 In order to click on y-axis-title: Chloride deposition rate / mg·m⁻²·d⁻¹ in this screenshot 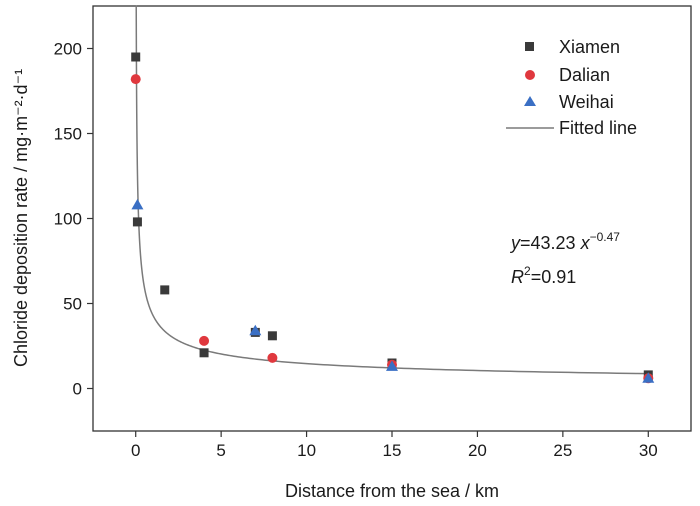, I will do `click(21, 218)`.